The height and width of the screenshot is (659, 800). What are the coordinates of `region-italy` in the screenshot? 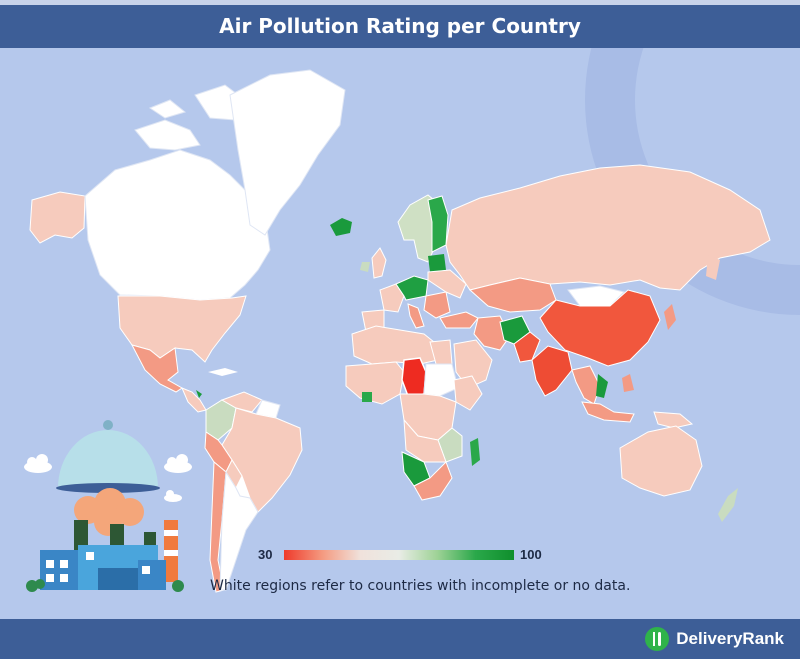 It's located at (416, 316).